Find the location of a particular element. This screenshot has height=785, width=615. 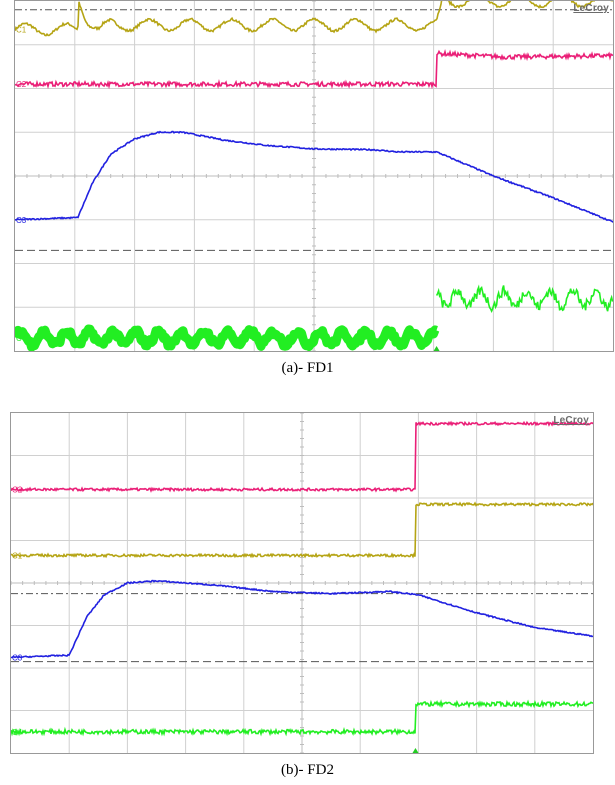

figure-caption-a: (a)- FD1 is located at coordinates (307, 368).